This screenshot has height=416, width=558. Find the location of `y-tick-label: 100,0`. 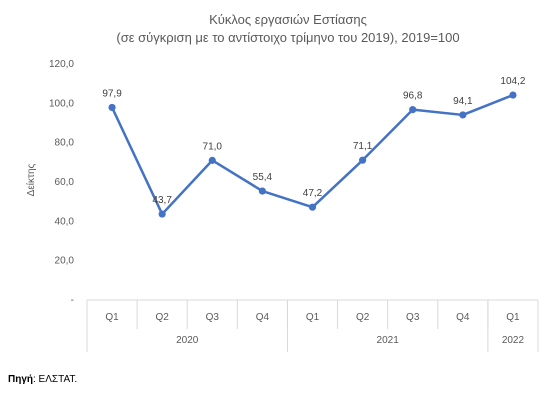

y-tick-label: 100,0 is located at coordinates (61, 103).